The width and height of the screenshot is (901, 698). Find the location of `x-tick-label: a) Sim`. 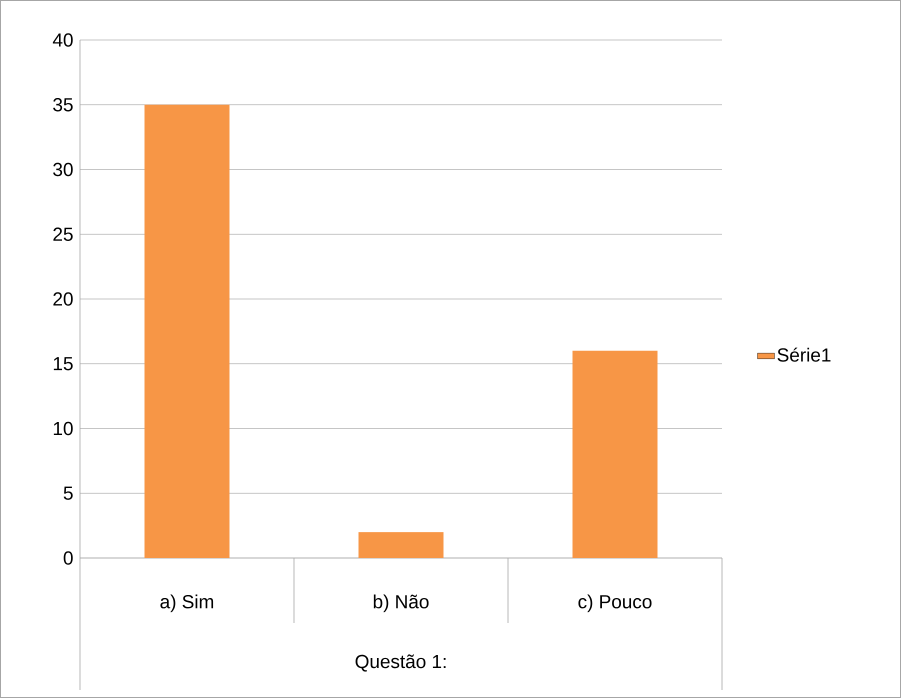

x-tick-label: a) Sim is located at coordinates (187, 603).